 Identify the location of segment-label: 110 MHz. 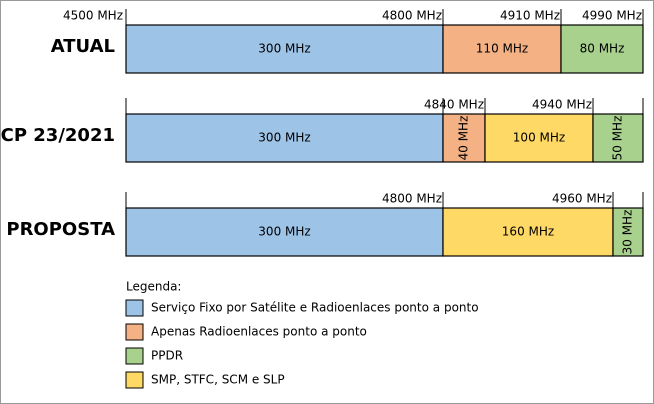
(502, 49).